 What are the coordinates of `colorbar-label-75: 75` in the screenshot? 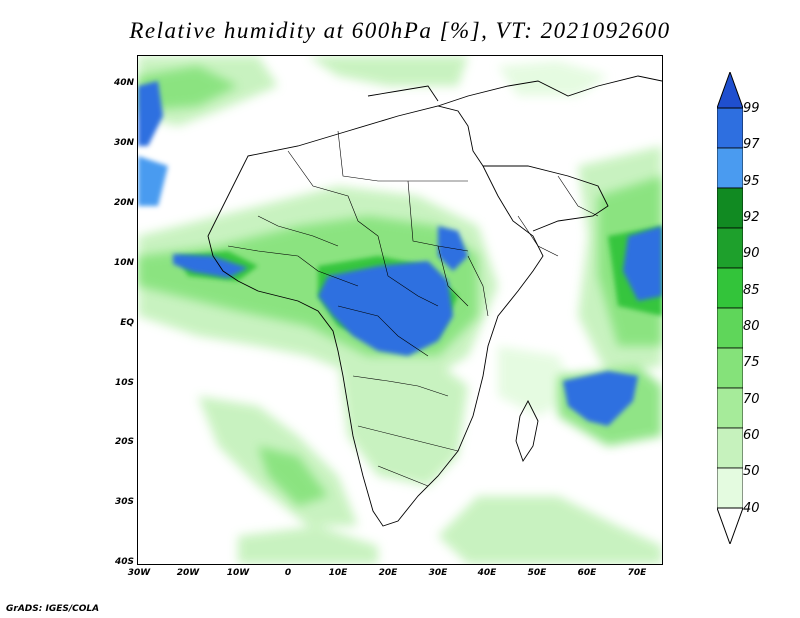 It's located at (751, 362).